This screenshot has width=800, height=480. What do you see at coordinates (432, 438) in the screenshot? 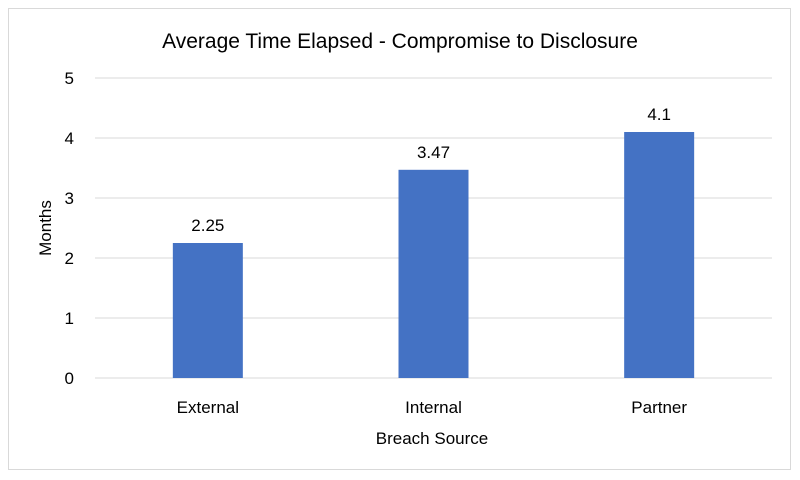
I see `x-axis-label: Breach Source` at bounding box center [432, 438].